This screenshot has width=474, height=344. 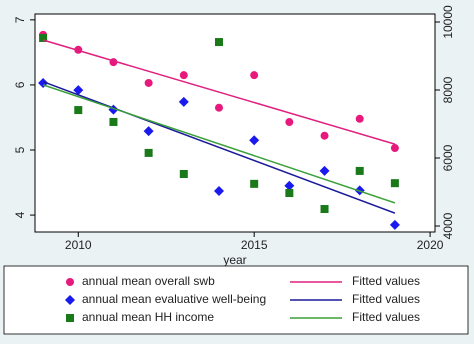 I want to click on y-tick-label: 5, so click(x=20, y=149).